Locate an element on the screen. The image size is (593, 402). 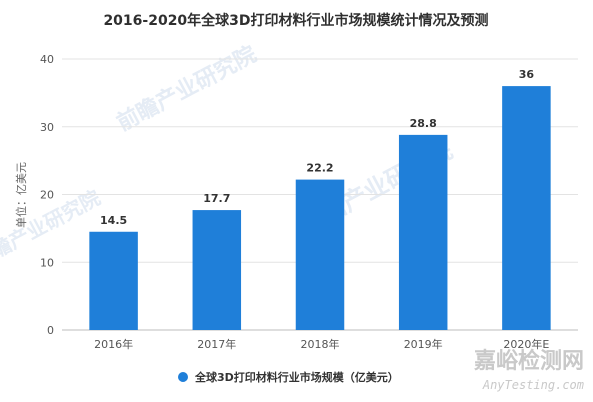
y-axis-ticks: 0 10 20 30 40 is located at coordinates (47, 195).